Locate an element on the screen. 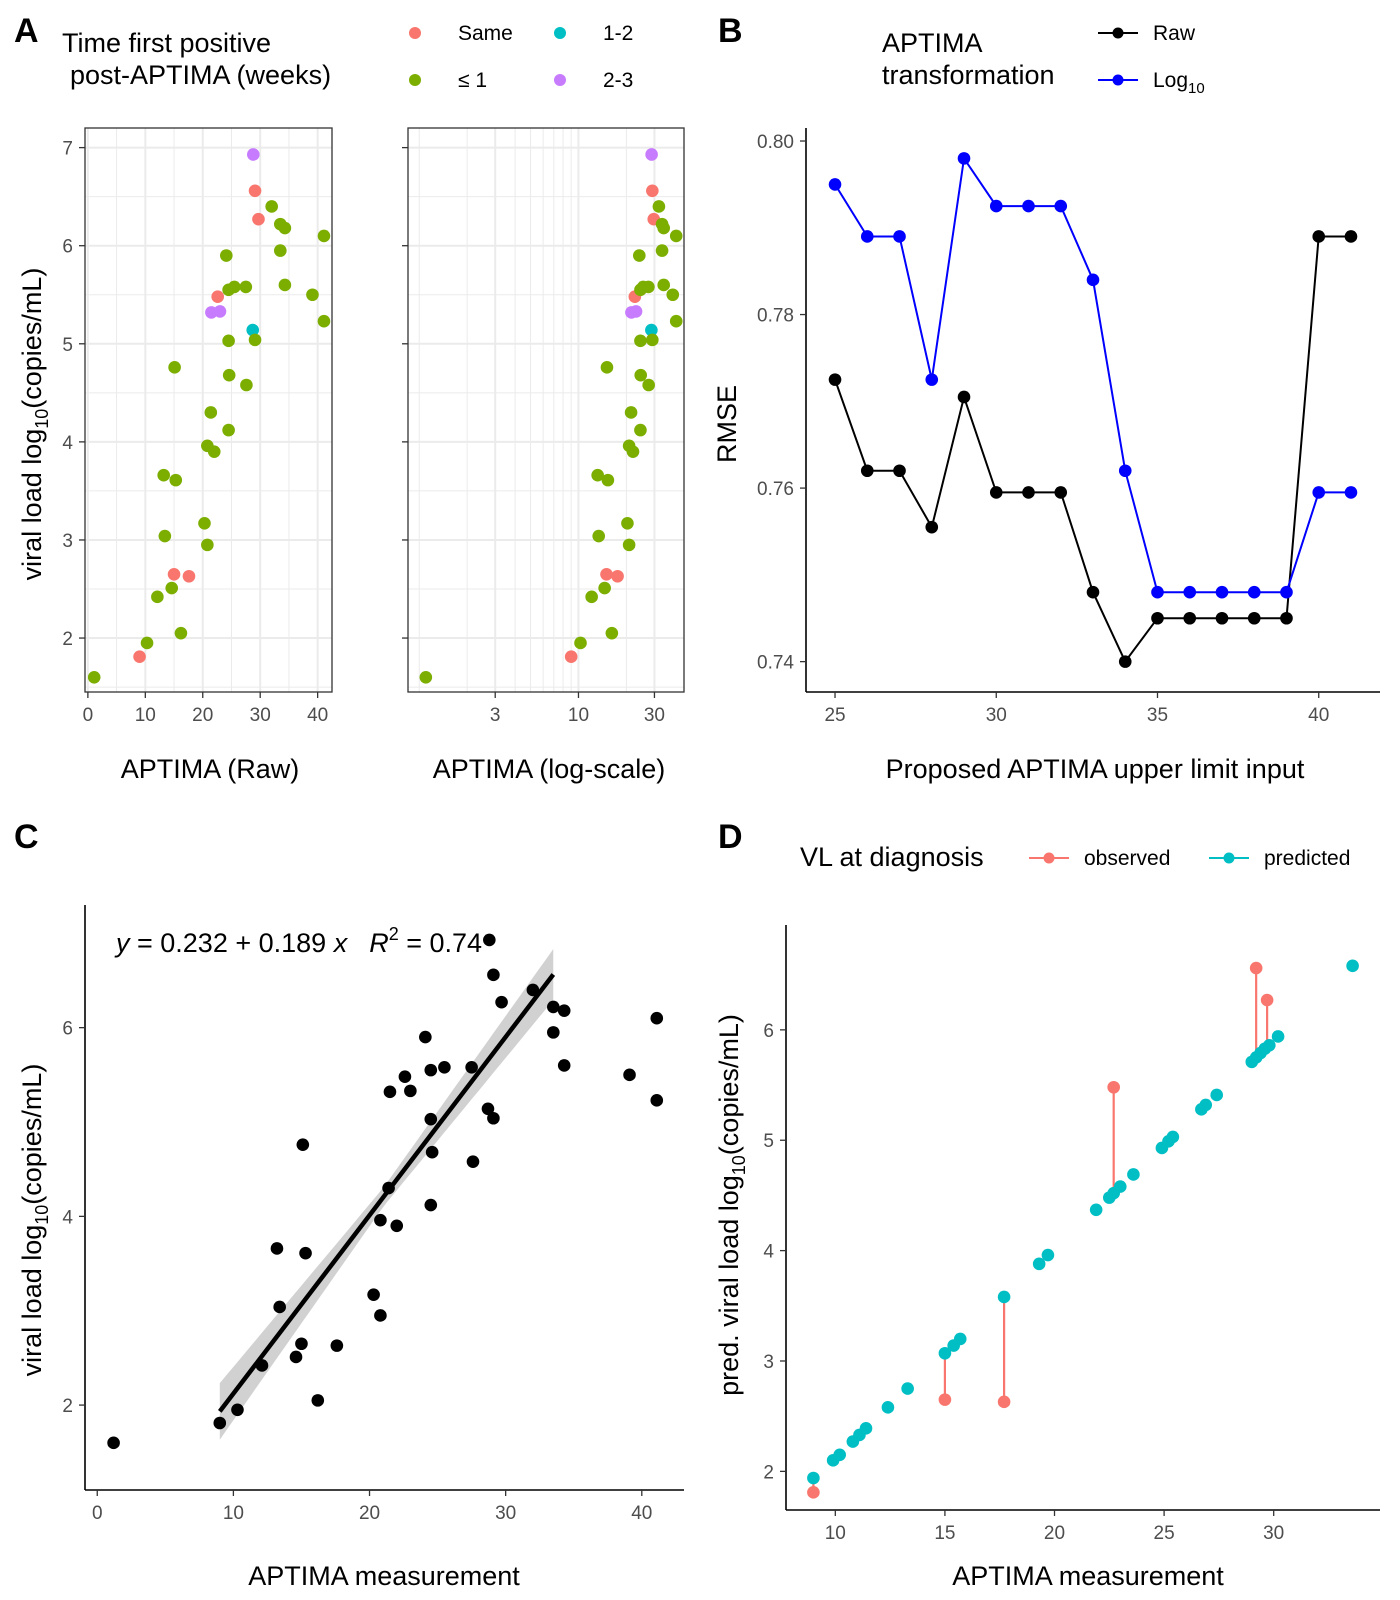 The image size is (1400, 1600). x-tick-label: 25 is located at coordinates (1164, 1533).